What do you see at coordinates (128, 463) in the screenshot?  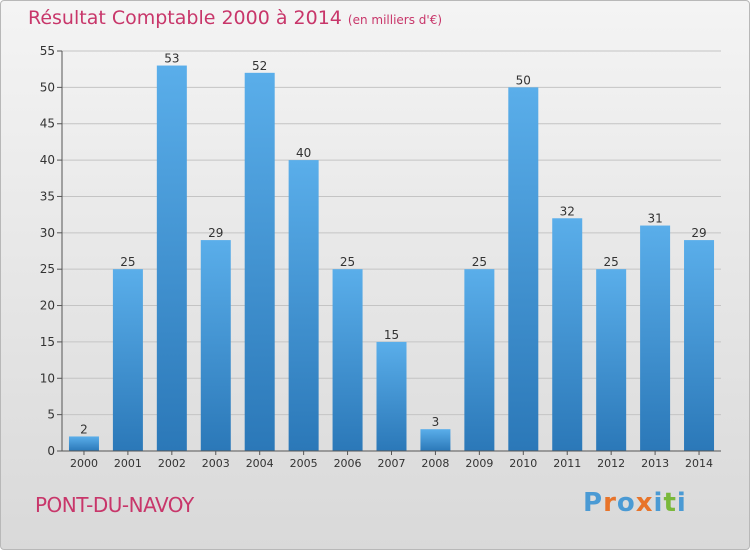 I see `x-tick-label-2001: 2001` at bounding box center [128, 463].